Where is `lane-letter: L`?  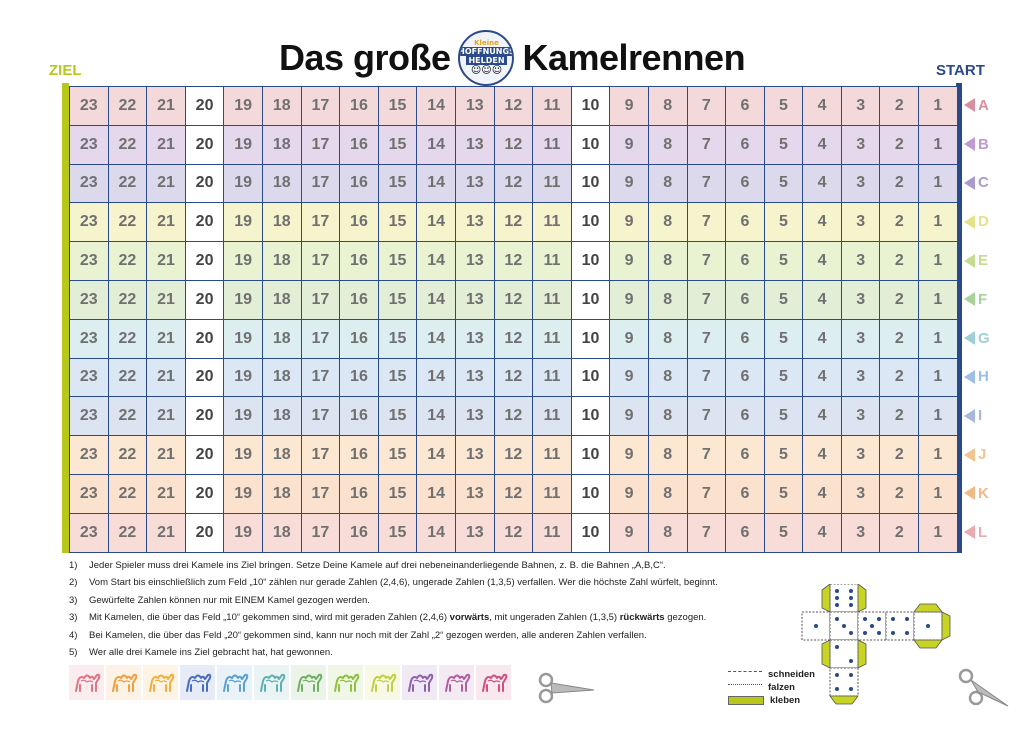 lane-letter: L is located at coordinates (983, 532).